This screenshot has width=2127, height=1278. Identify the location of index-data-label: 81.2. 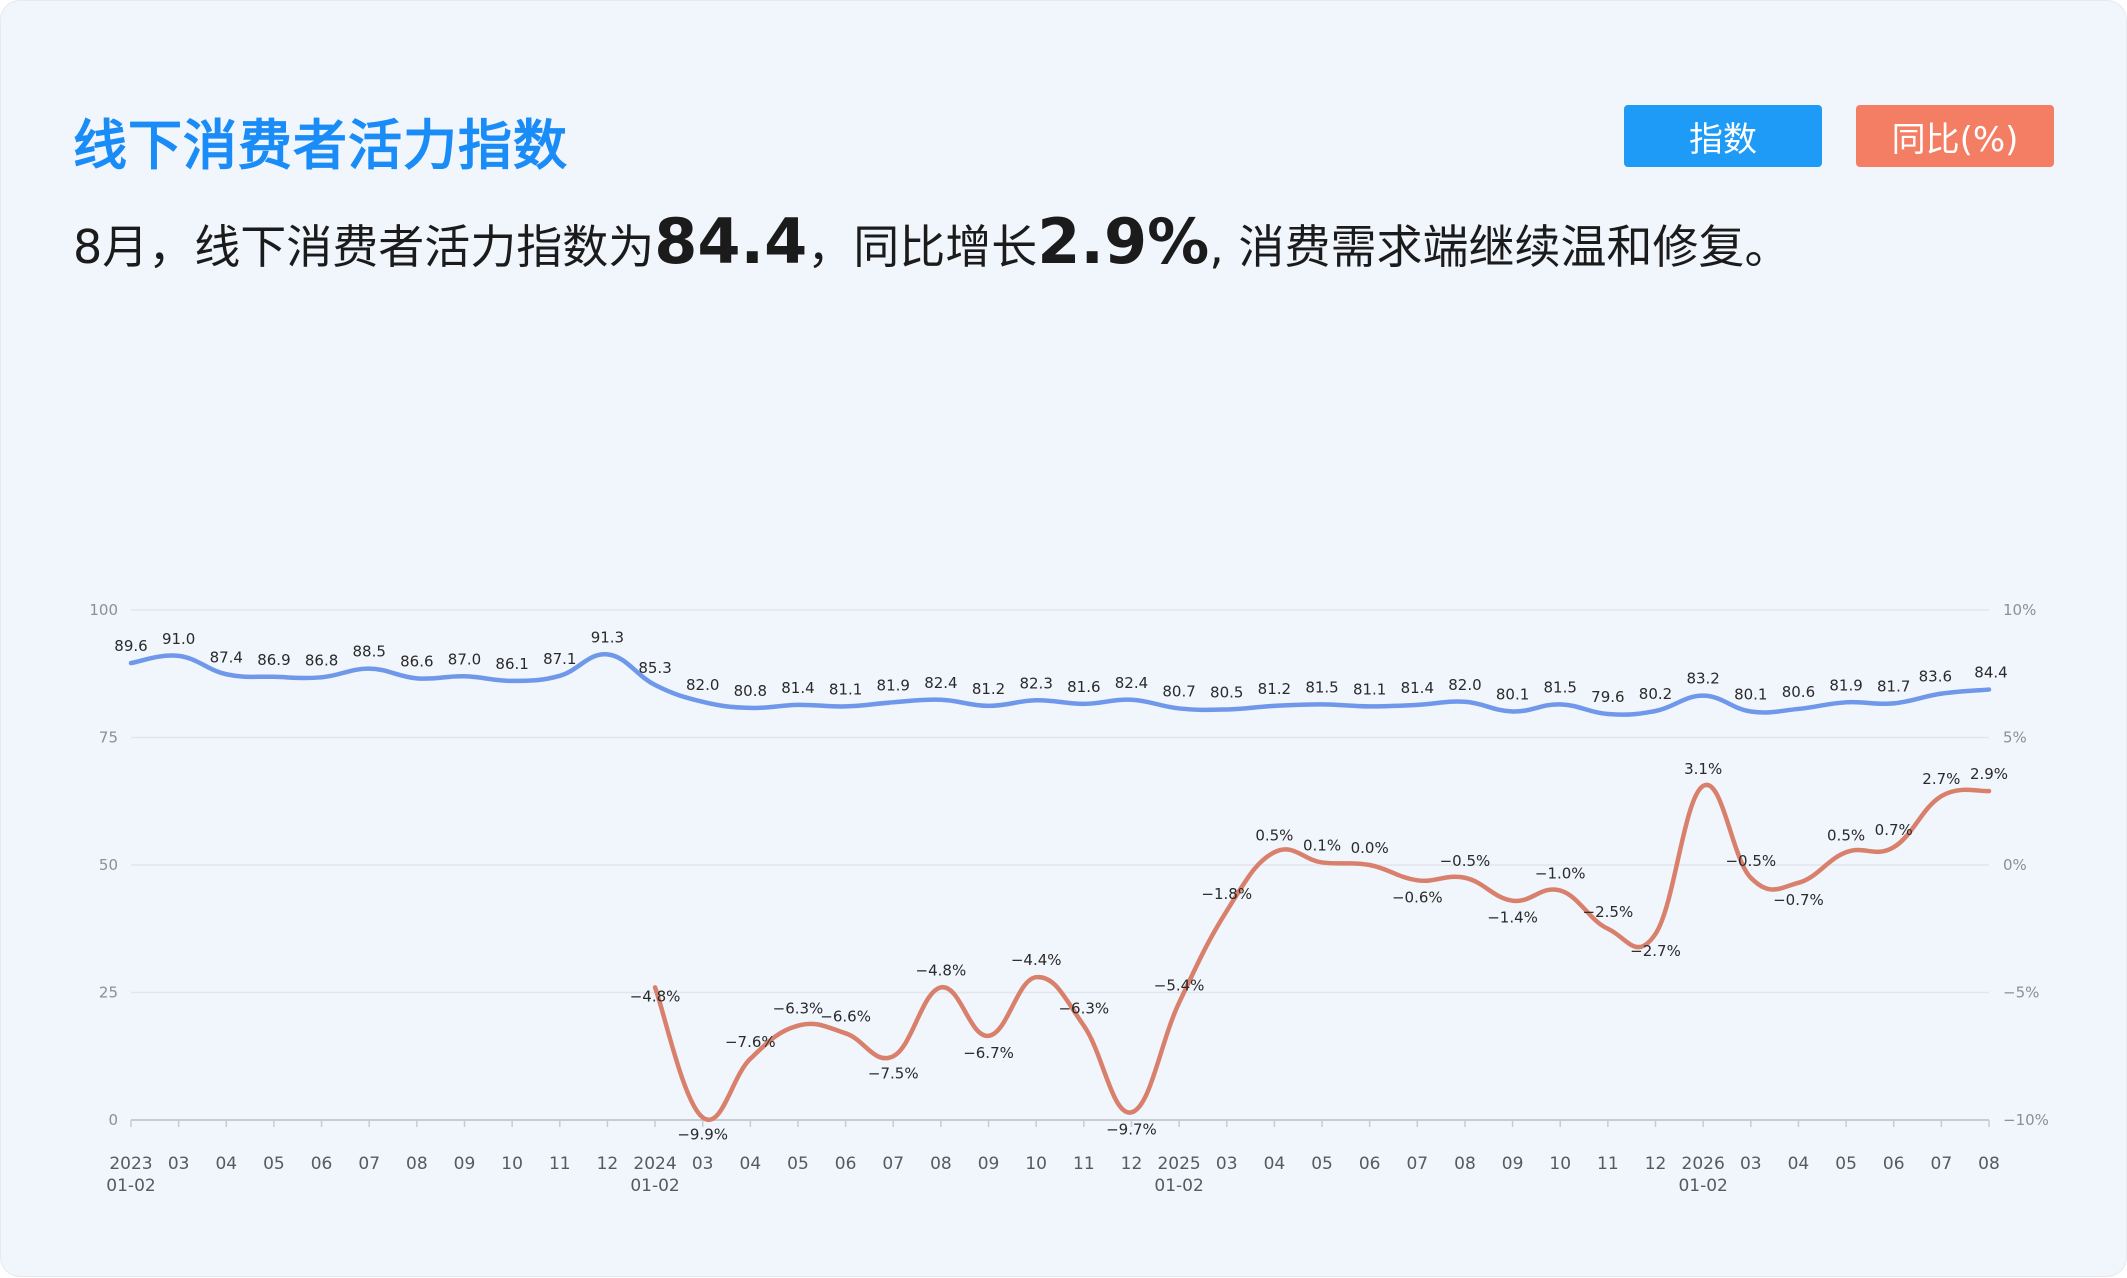
(988, 689).